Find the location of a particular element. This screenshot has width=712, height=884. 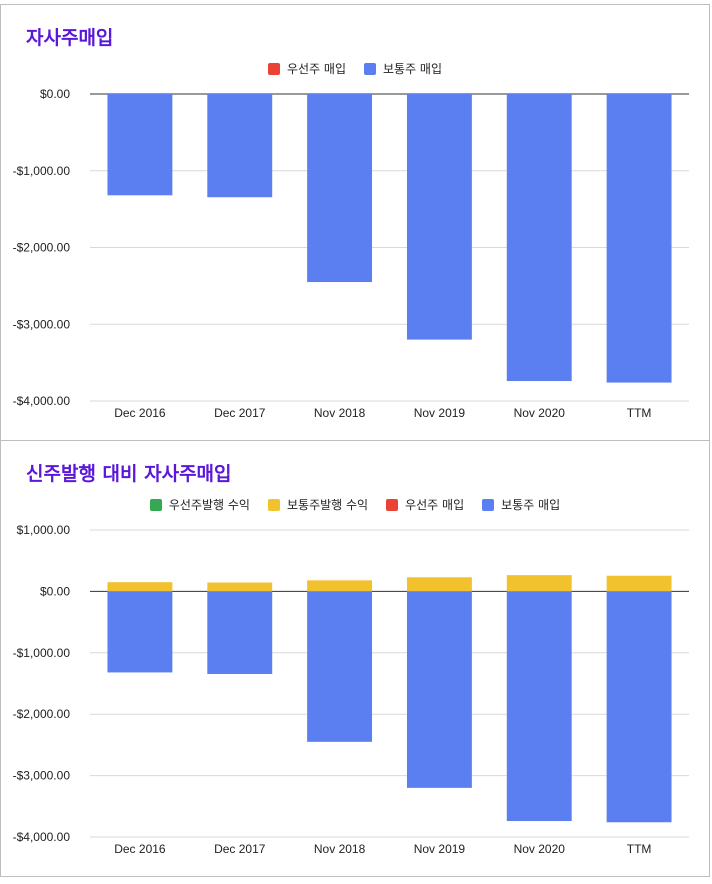

y-tick-label: $1,000.00 is located at coordinates (44, 530).